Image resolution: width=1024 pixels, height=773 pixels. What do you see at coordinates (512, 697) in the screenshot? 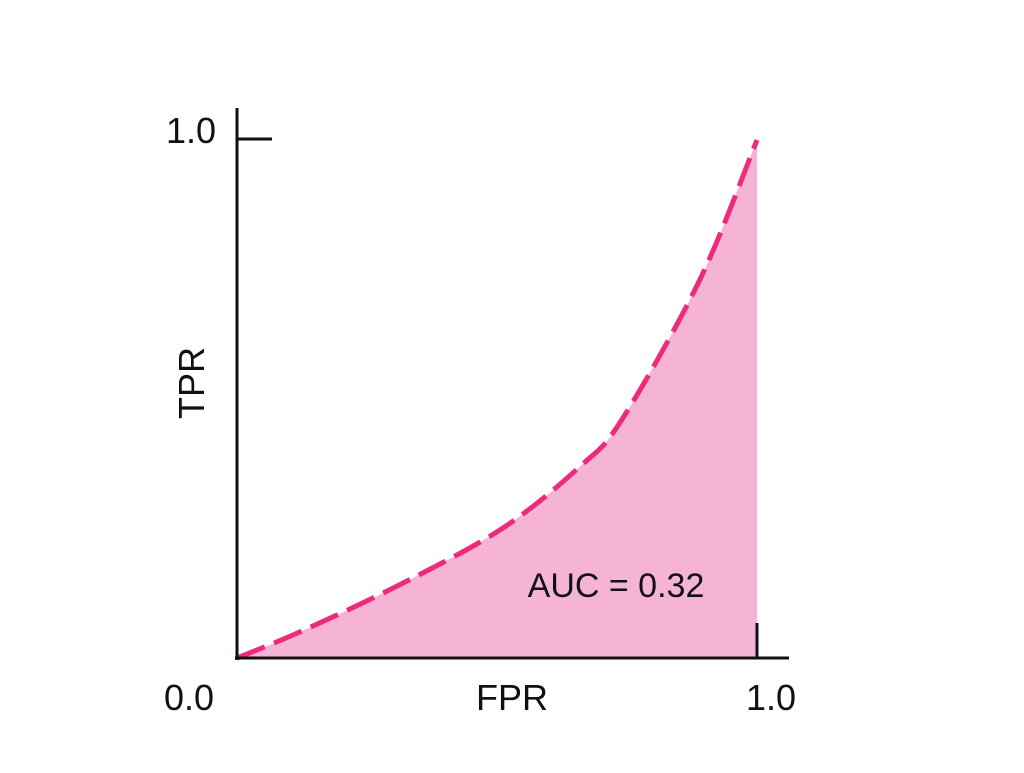
I see `x-axis-label: FPR` at bounding box center [512, 697].